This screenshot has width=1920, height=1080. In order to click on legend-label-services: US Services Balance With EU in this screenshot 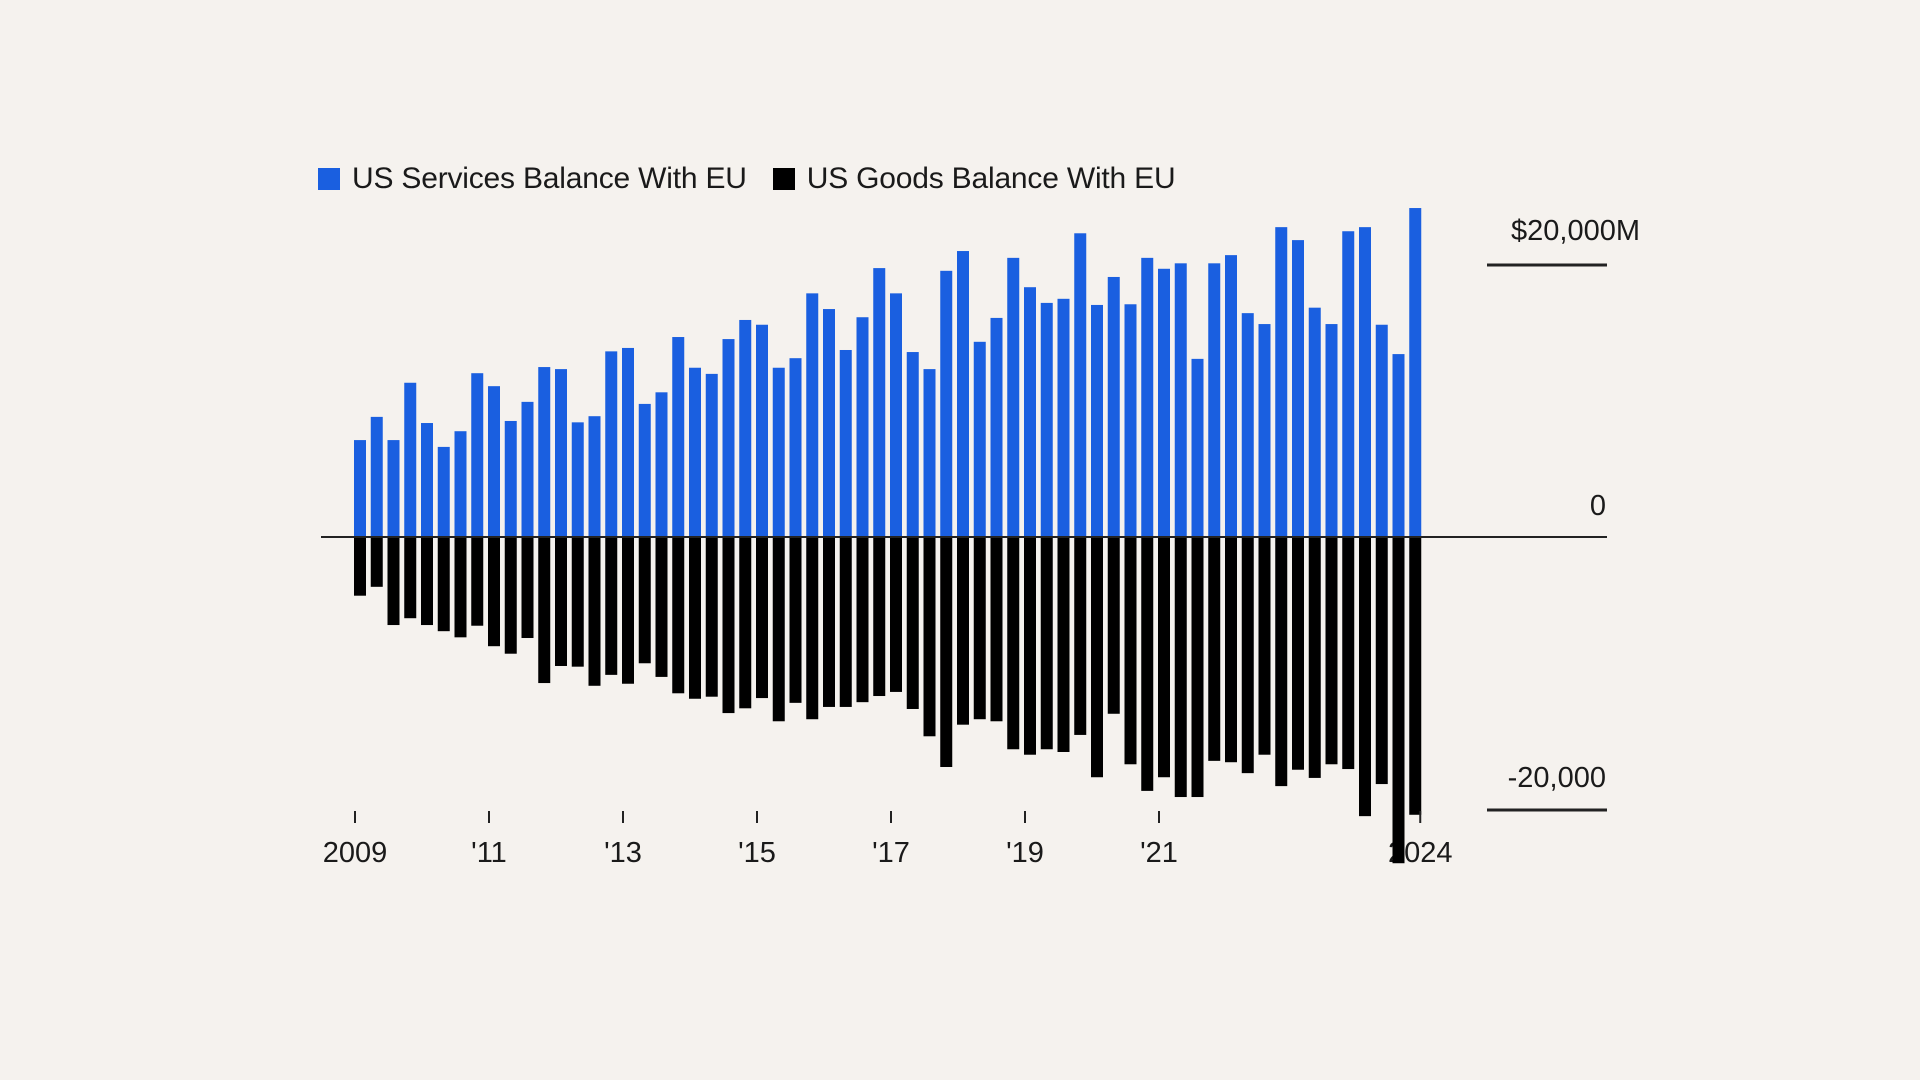, I will do `click(549, 178)`.